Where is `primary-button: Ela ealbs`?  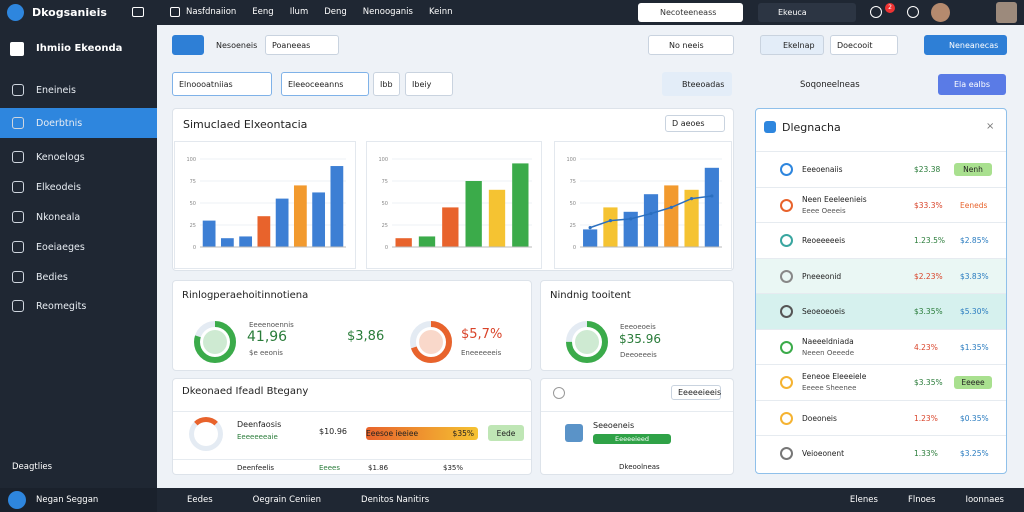 primary-button: Ela ealbs is located at coordinates (972, 84).